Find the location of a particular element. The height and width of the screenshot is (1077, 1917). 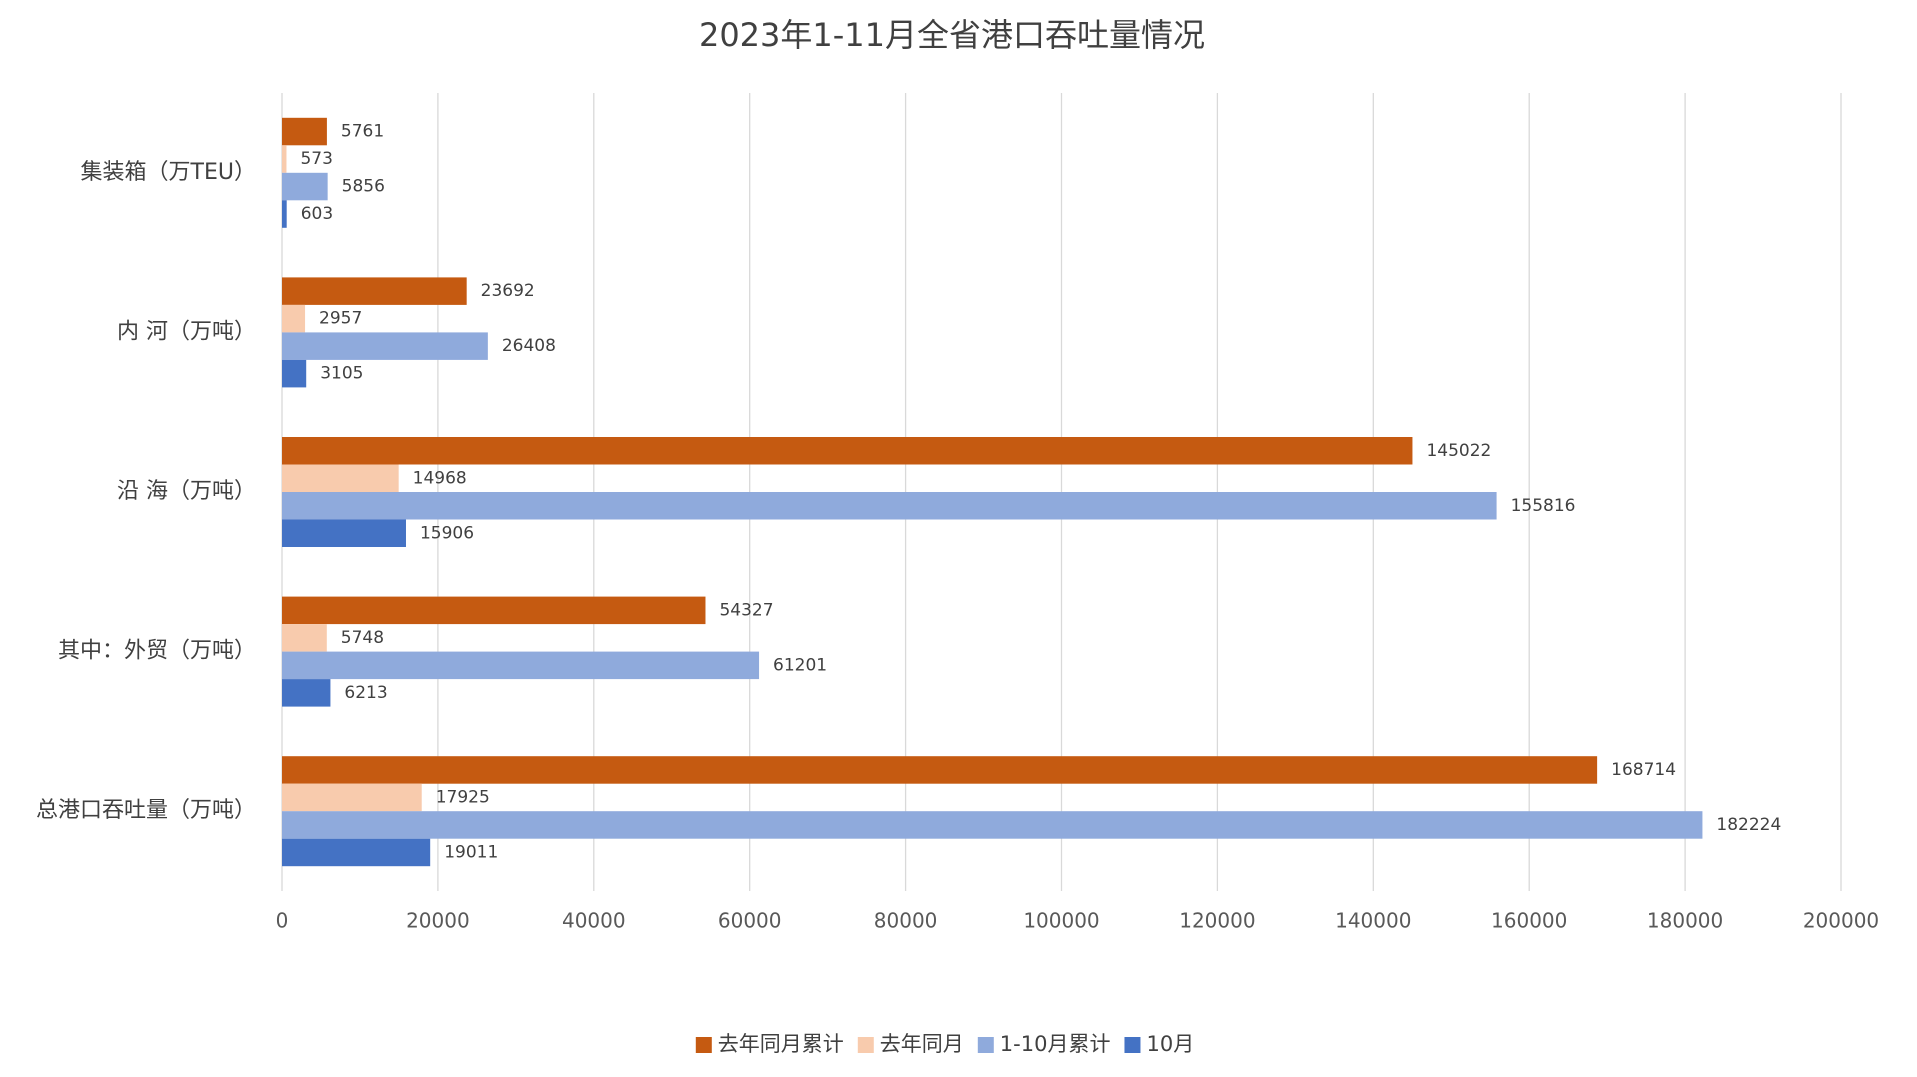

x-tick-label: 40000 is located at coordinates (594, 921).